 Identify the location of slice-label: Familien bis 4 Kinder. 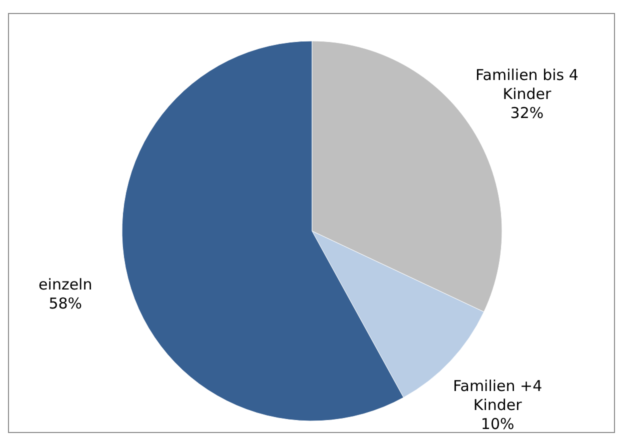
(527, 85).